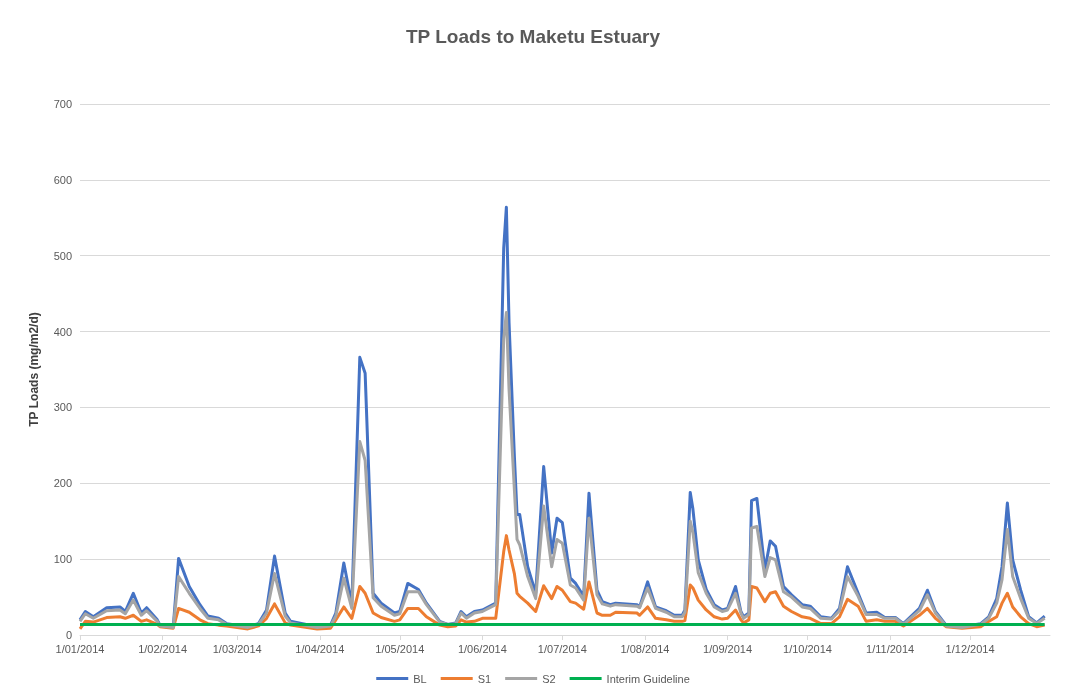  Describe the element at coordinates (34, 369) in the screenshot. I see `y-axis-title: TP Loads (mg/m2/d)` at that location.